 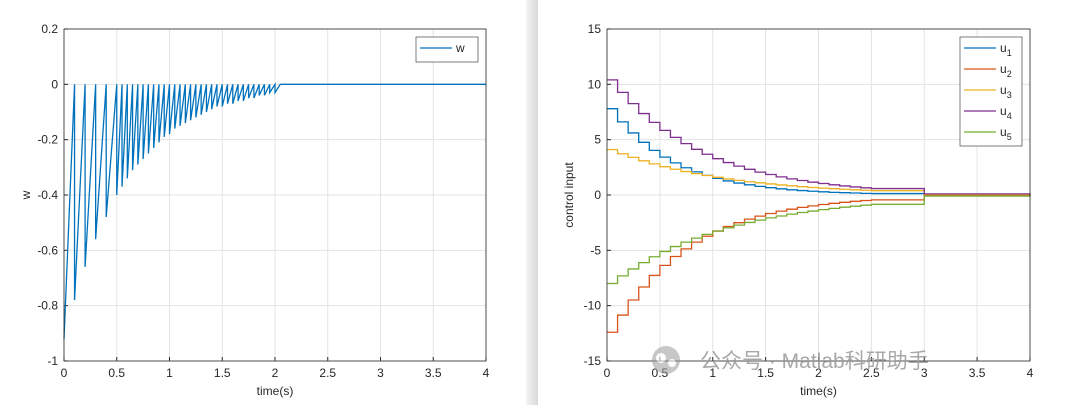 I want to click on legend-label: u2, so click(x=1006, y=70).